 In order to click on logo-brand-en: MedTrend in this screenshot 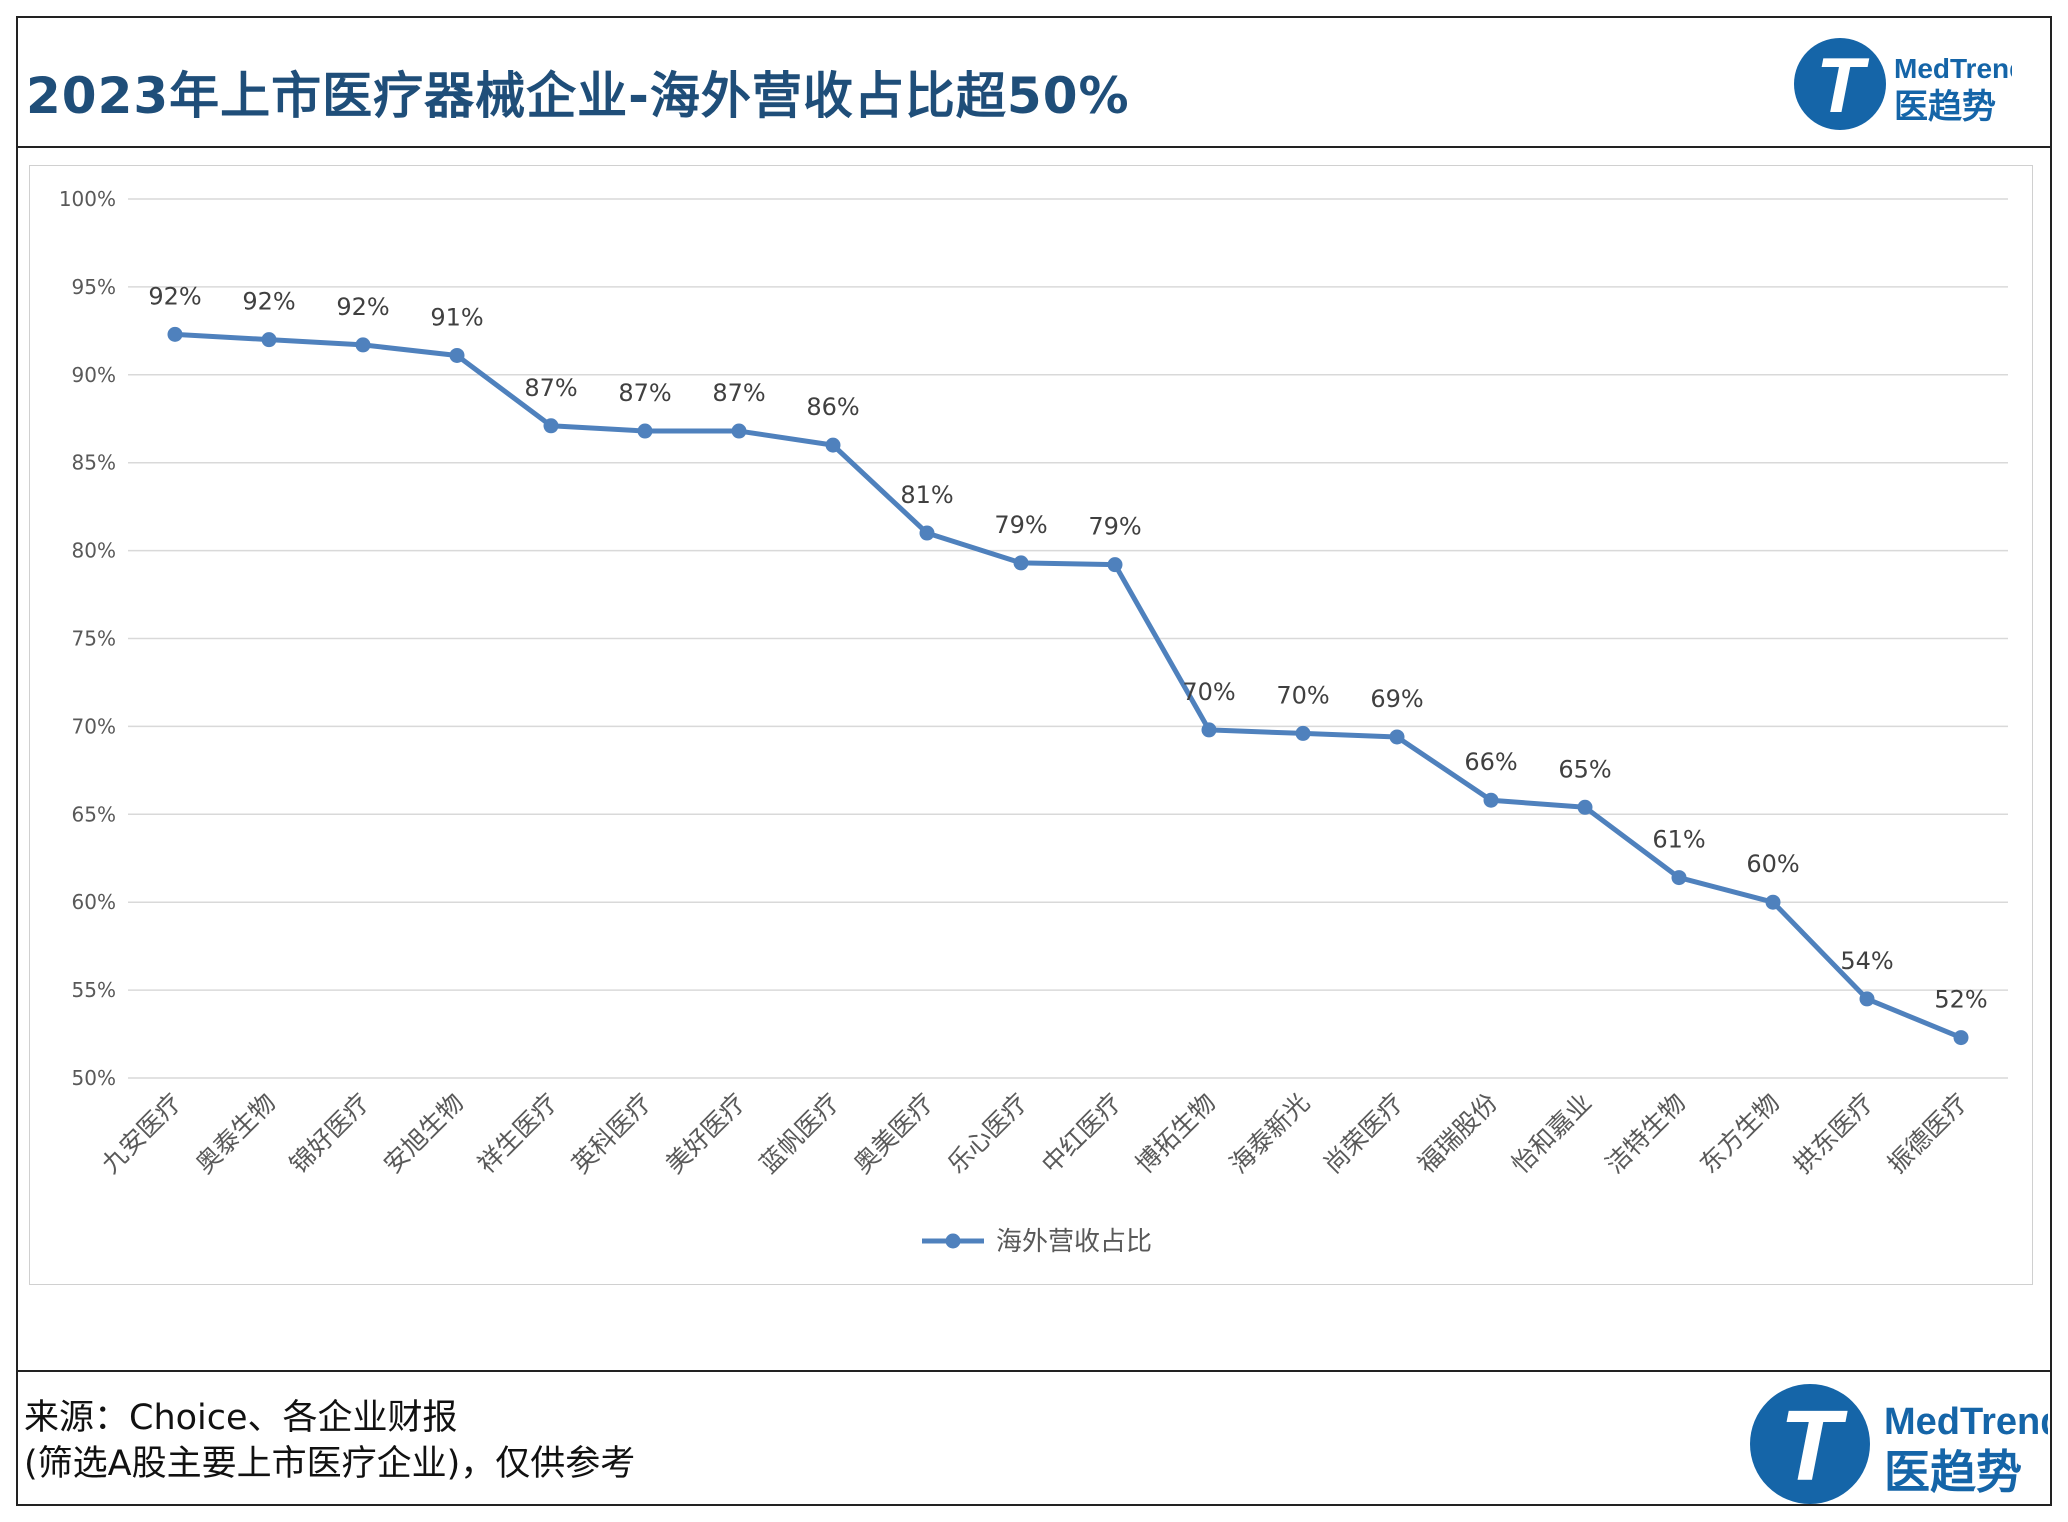, I will do `click(1953, 68)`.